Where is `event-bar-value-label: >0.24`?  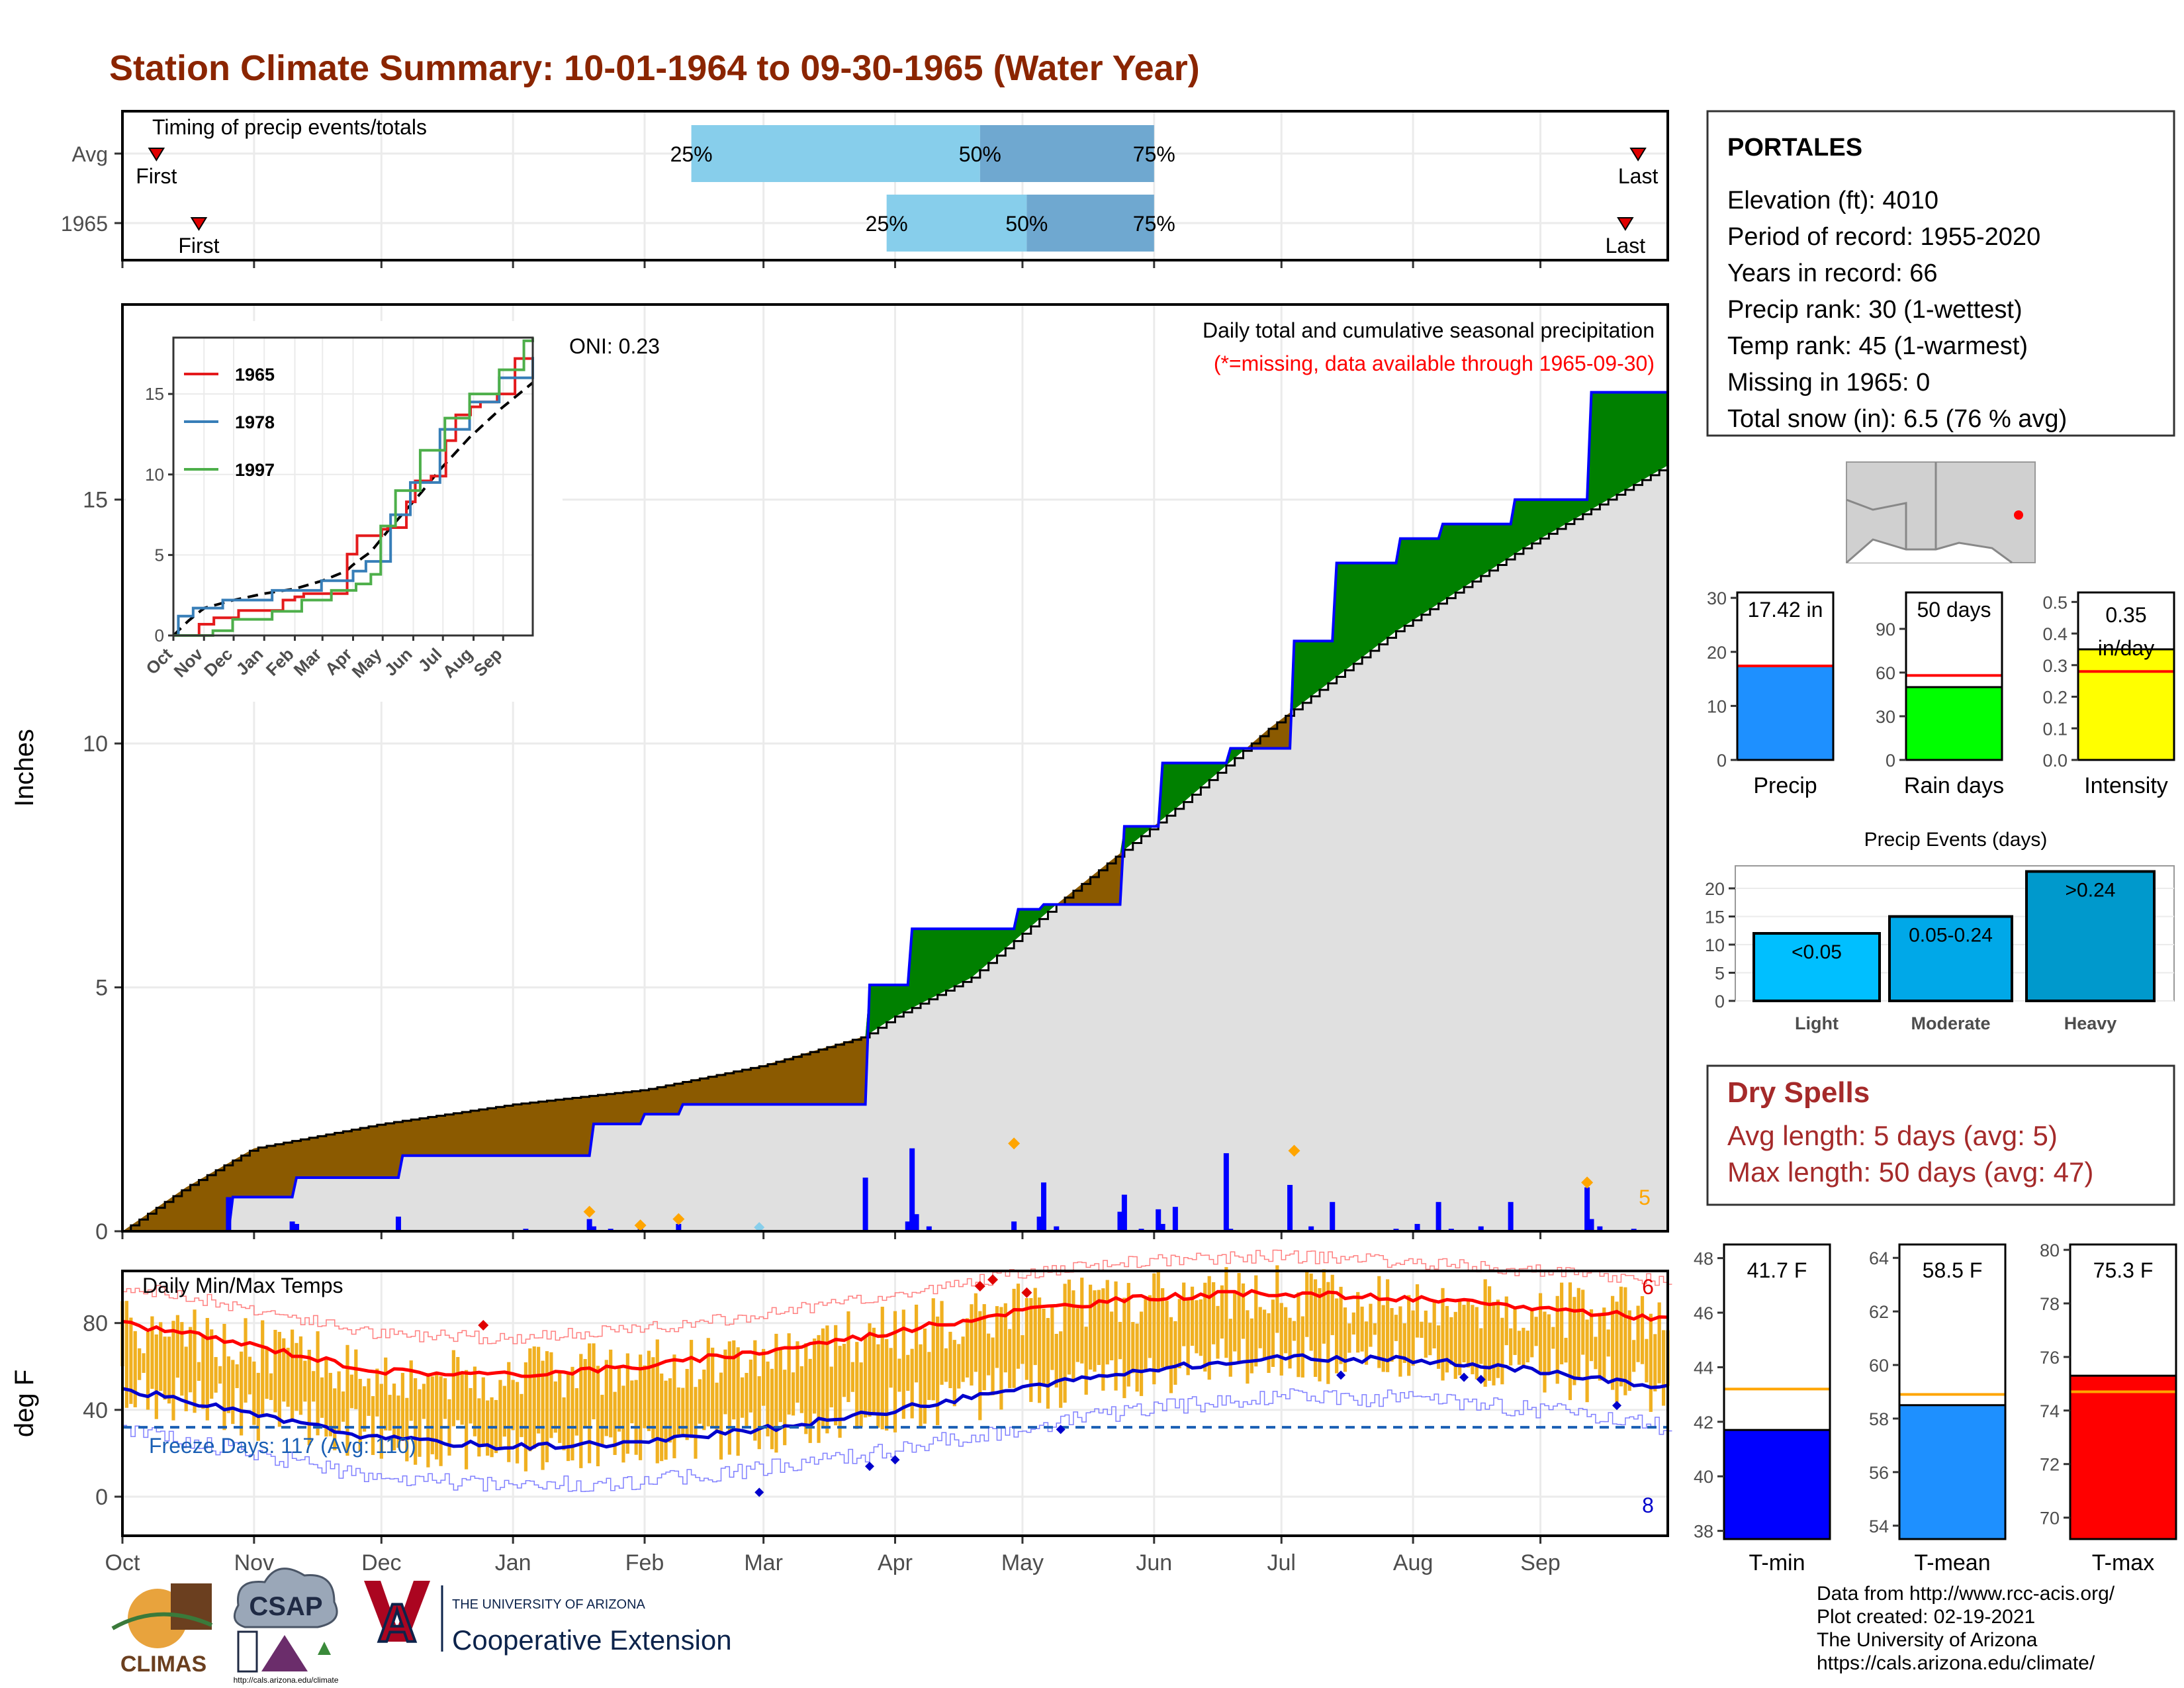
event-bar-value-label: >0.24 is located at coordinates (2091, 891).